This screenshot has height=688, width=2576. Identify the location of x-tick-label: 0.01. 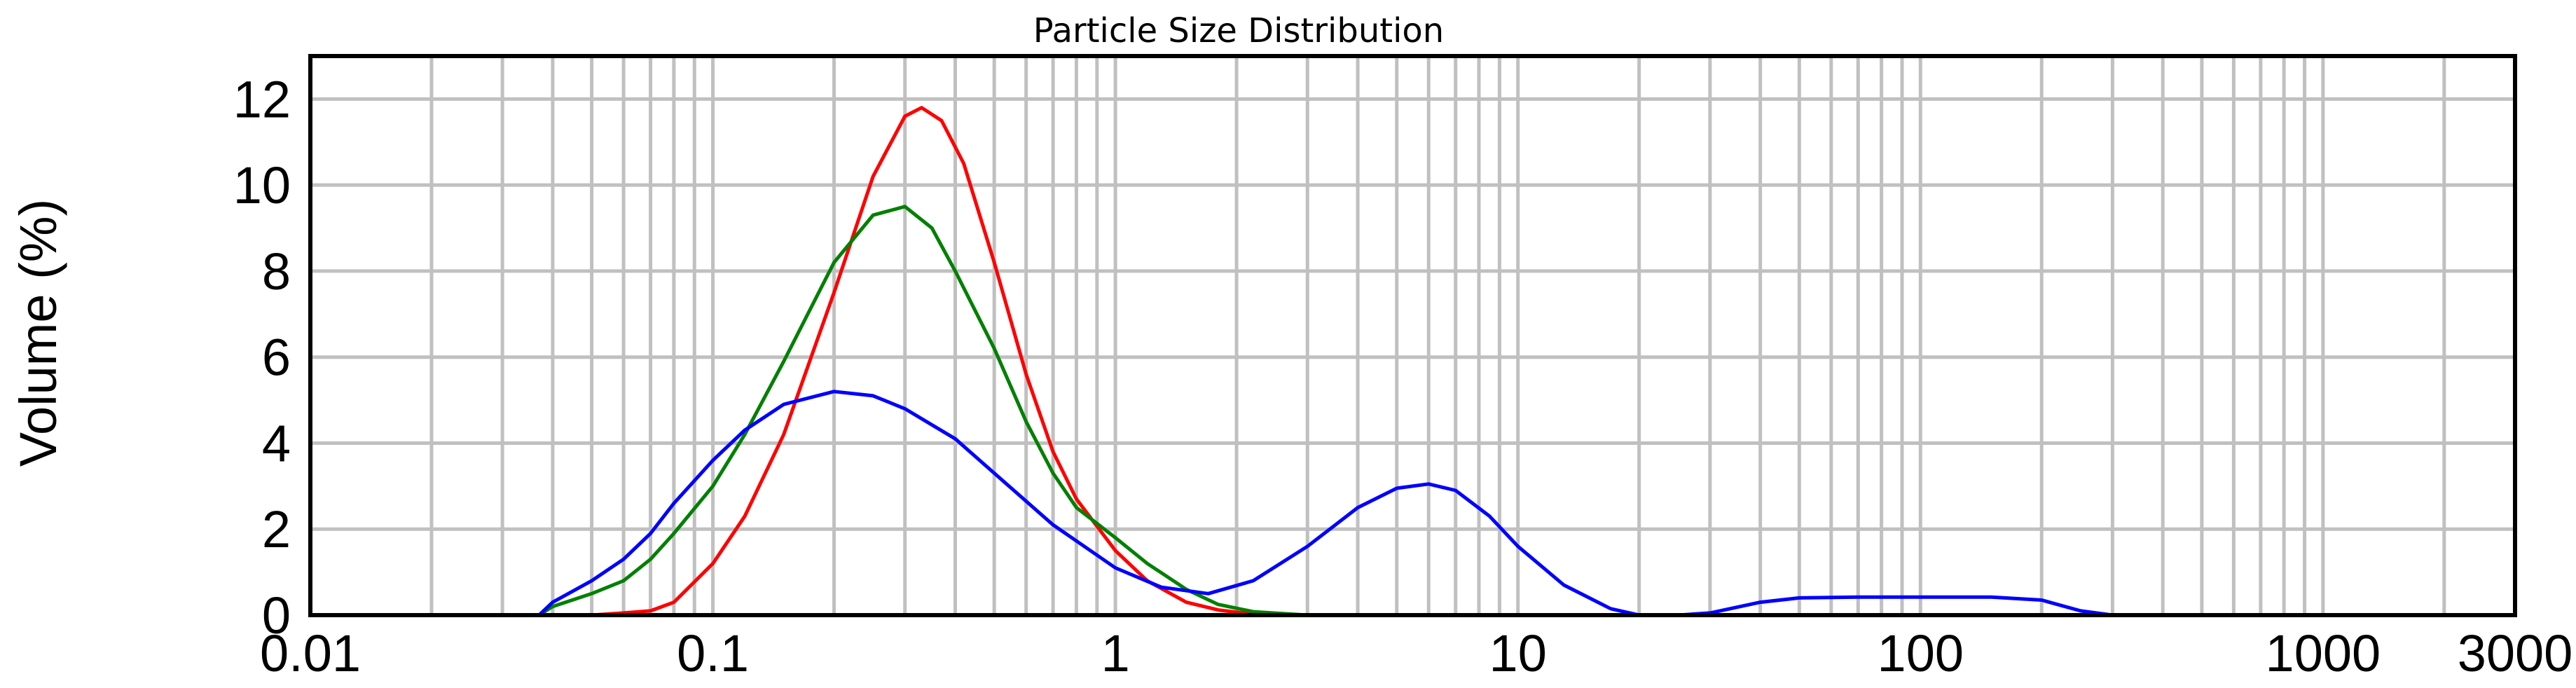
(310, 653).